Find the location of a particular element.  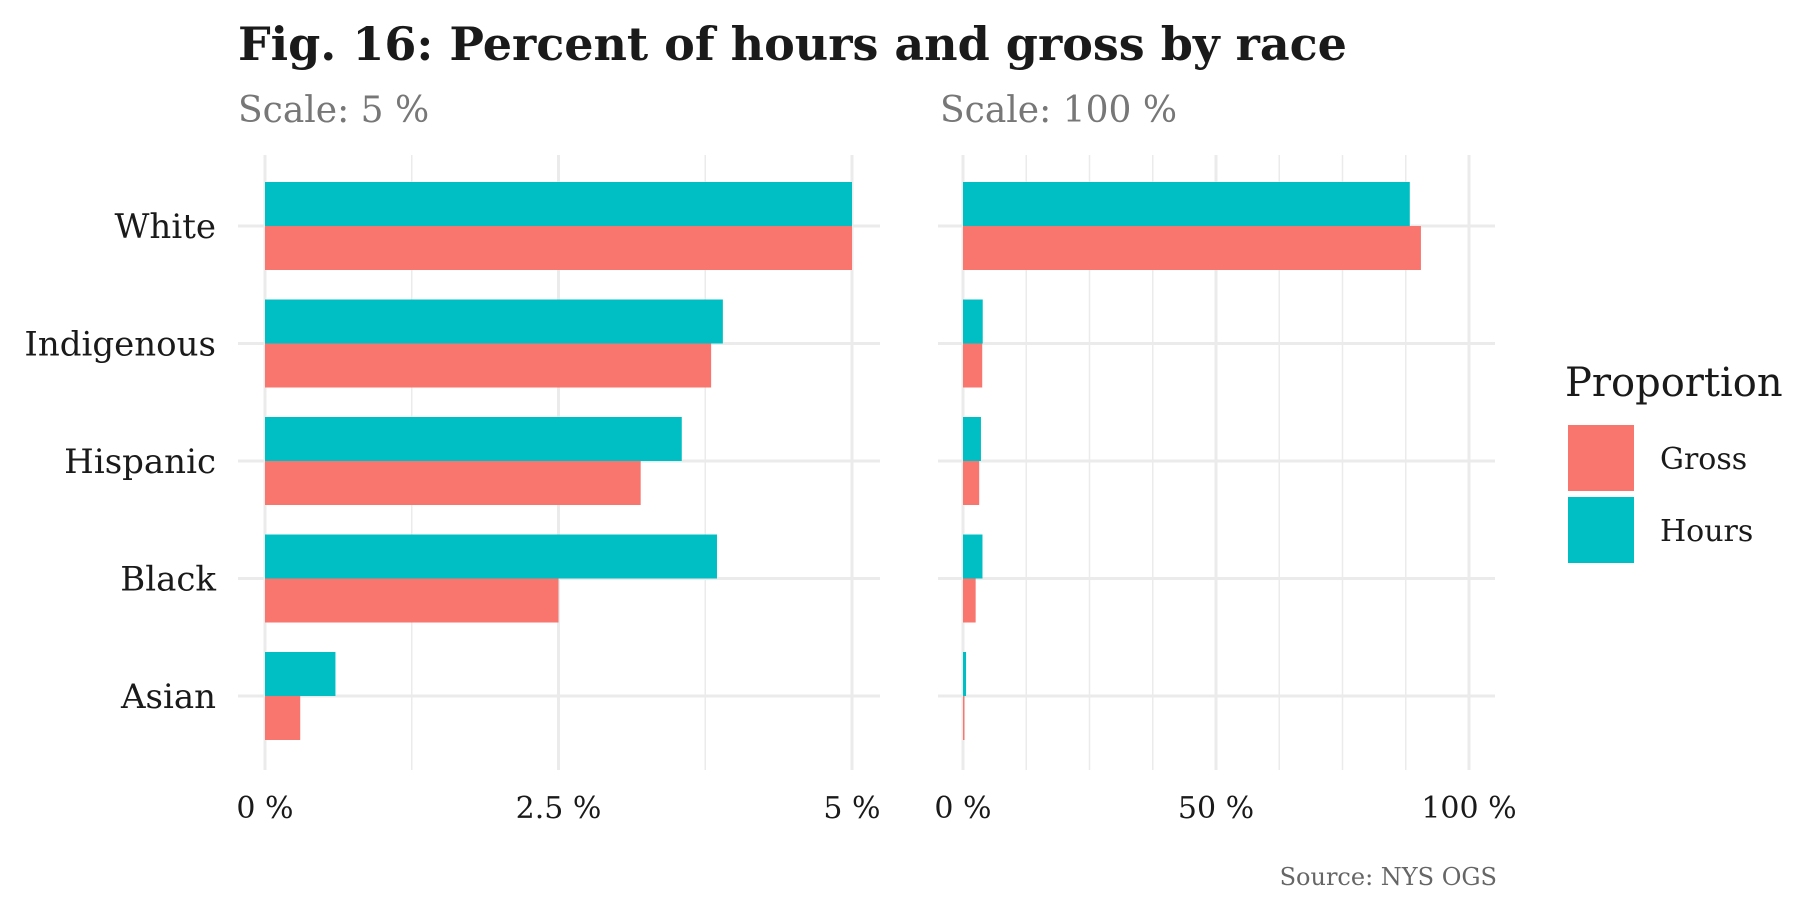

category-label-asian: Asian is located at coordinates (168, 697).